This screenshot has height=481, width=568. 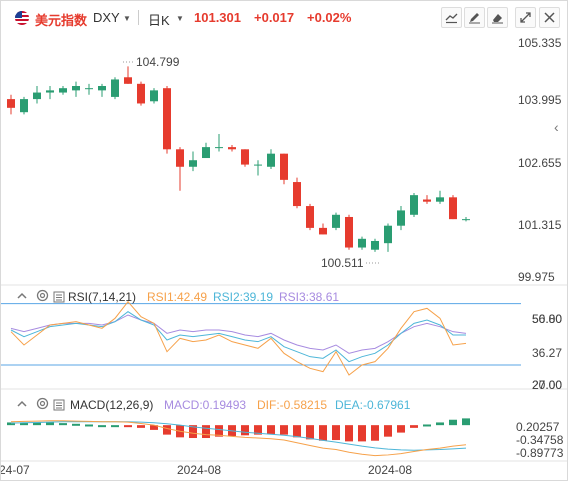 I want to click on pencil-button, so click(x=474, y=17).